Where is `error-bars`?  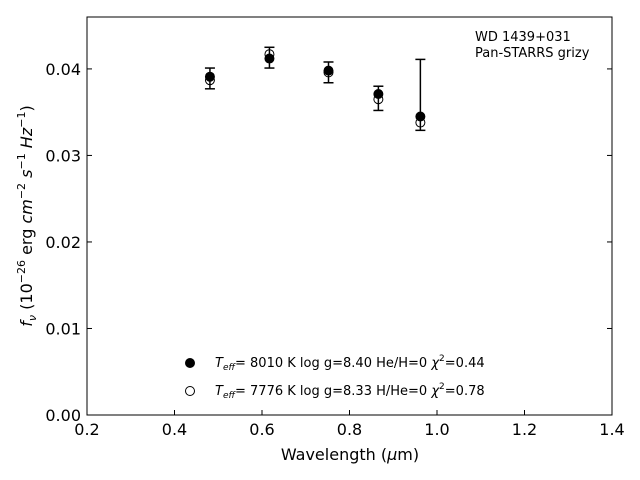
error-bars is located at coordinates (315, 89).